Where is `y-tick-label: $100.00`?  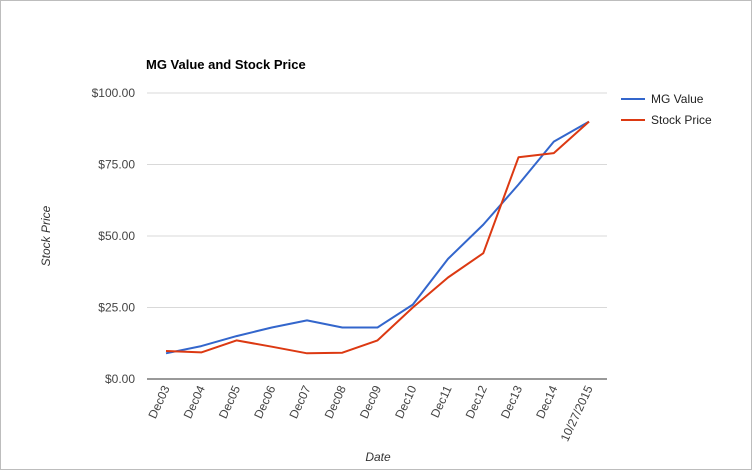 y-tick-label: $100.00 is located at coordinates (114, 93).